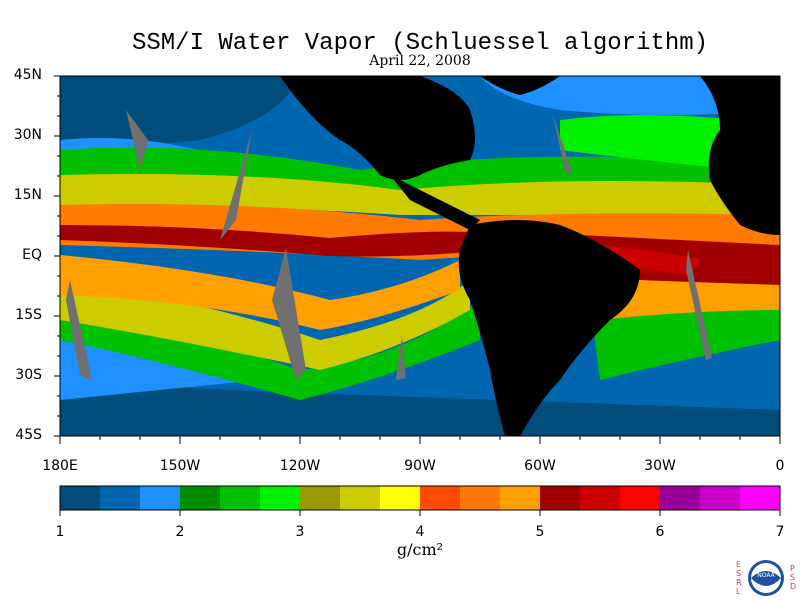  I want to click on lon-label: 120W, so click(300, 466).